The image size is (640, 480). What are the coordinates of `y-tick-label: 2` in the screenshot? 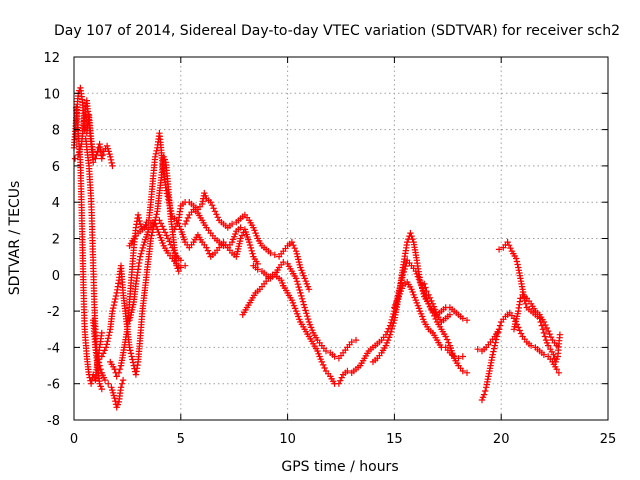 It's located at (56, 240).